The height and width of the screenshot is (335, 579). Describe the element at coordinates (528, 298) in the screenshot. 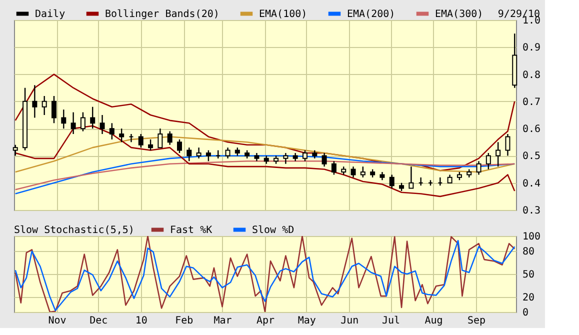

I see `y-tick-label: 20` at that location.